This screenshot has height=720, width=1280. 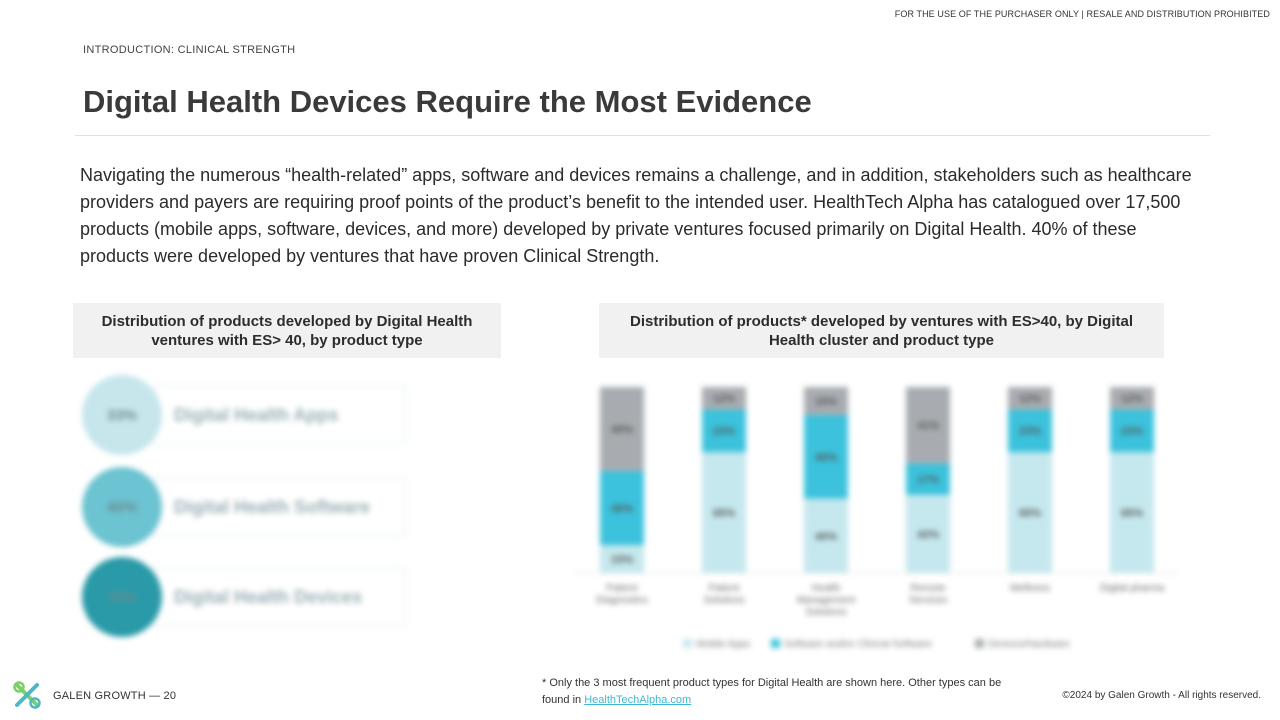 I want to click on product-type-circle: 70%, so click(x=122, y=597).